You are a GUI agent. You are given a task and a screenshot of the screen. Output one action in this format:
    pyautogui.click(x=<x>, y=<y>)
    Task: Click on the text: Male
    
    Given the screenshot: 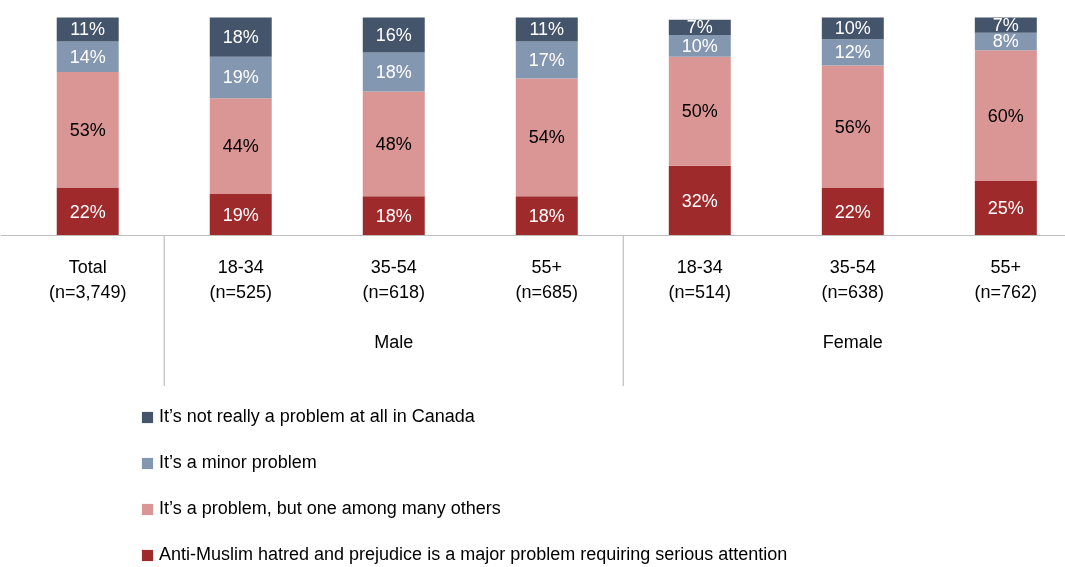 What is the action you would take?
    pyautogui.click(x=394, y=342)
    